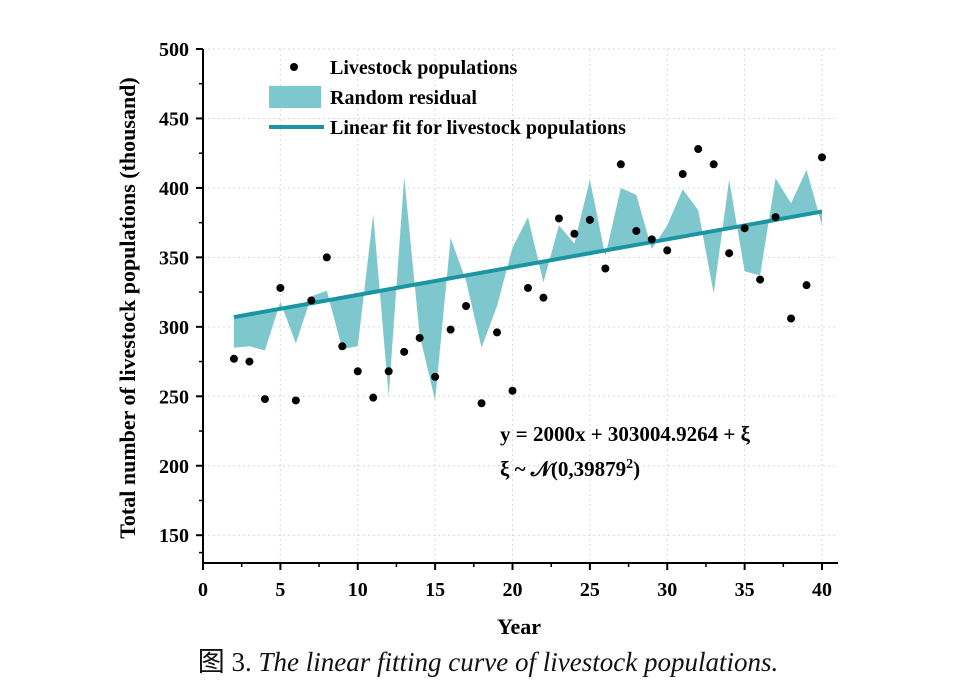  Describe the element at coordinates (358, 590) in the screenshot. I see `x-tick-label: 10` at that location.